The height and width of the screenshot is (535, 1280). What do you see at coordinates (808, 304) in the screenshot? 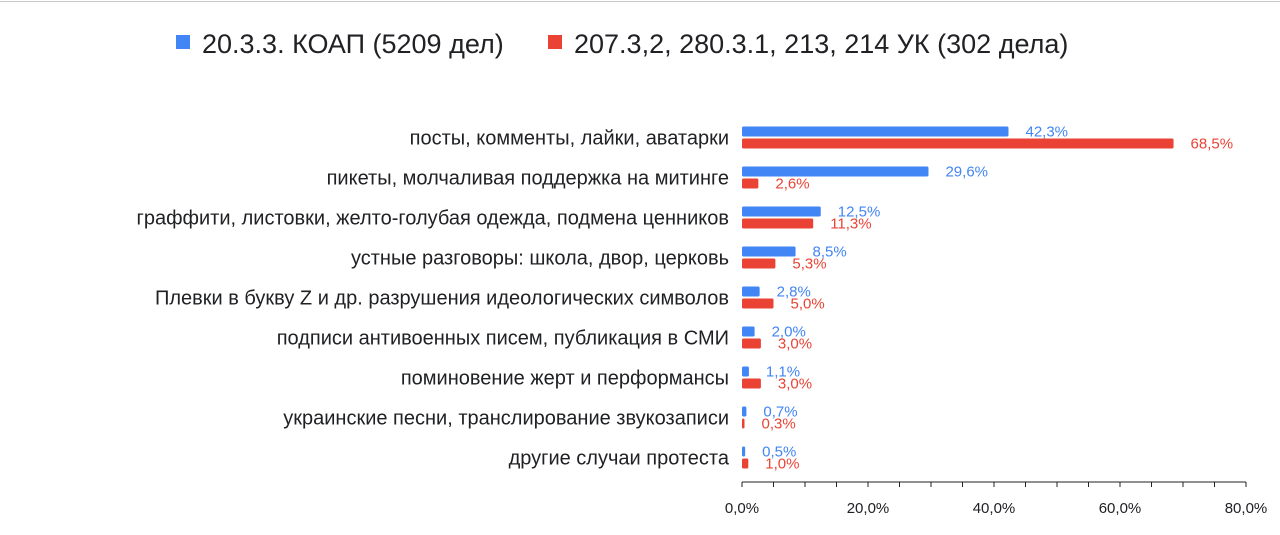
I see `data-label-series-2: 5,0%` at bounding box center [808, 304].